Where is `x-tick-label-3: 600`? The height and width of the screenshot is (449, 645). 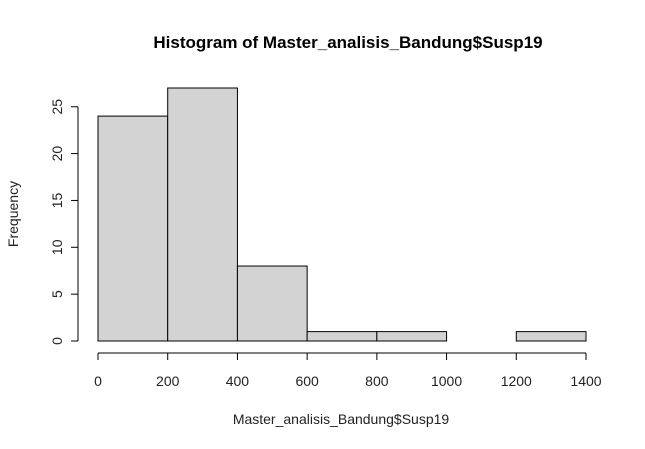
x-tick-label-3: 600 is located at coordinates (307, 381).